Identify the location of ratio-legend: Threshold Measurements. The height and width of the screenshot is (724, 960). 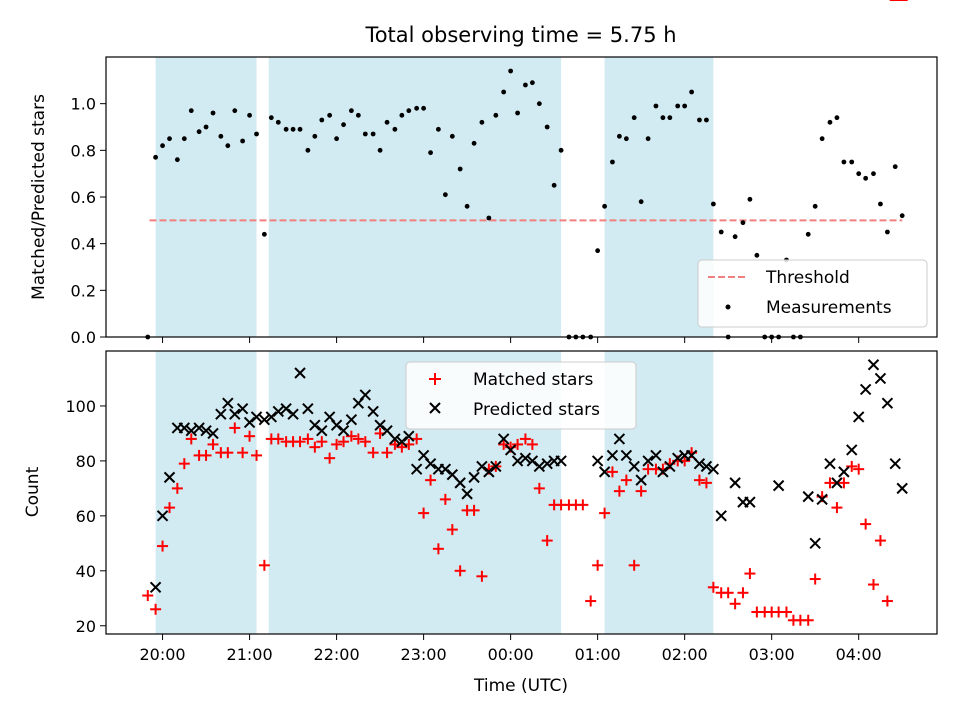
(812, 293).